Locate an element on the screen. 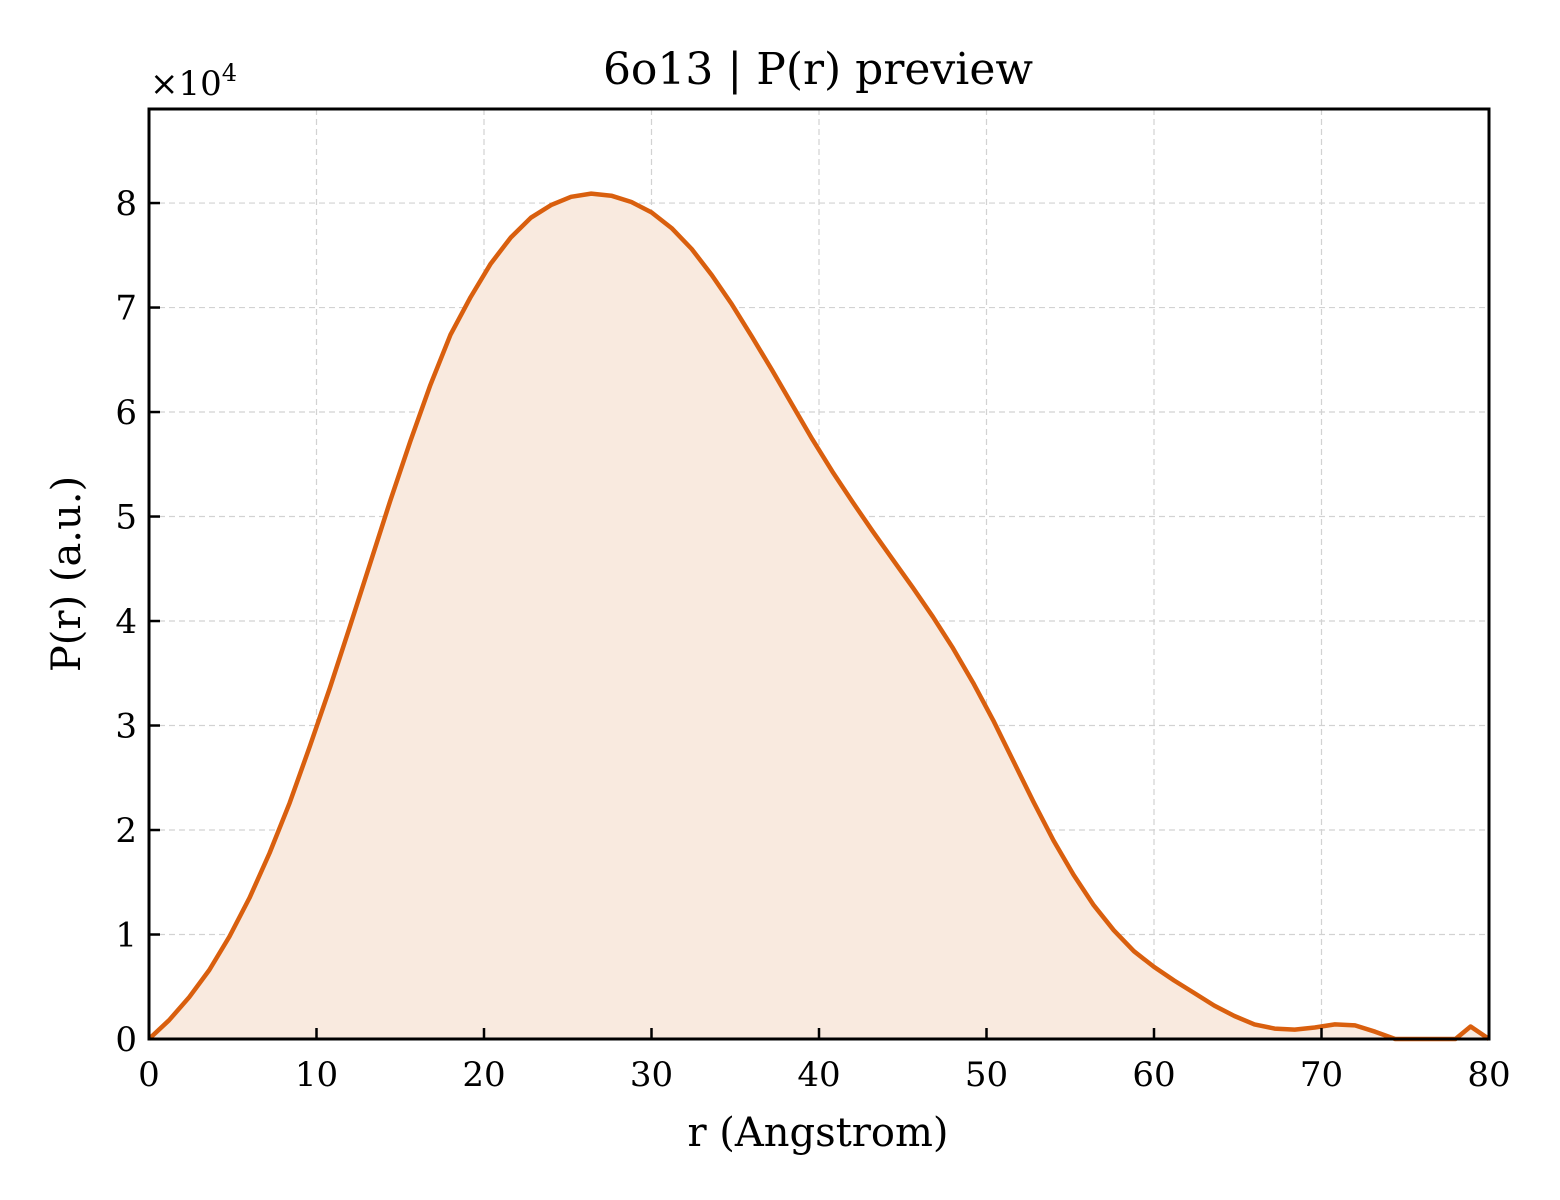 The image size is (1560, 1200). x-tick-label: 50 is located at coordinates (986, 1075).